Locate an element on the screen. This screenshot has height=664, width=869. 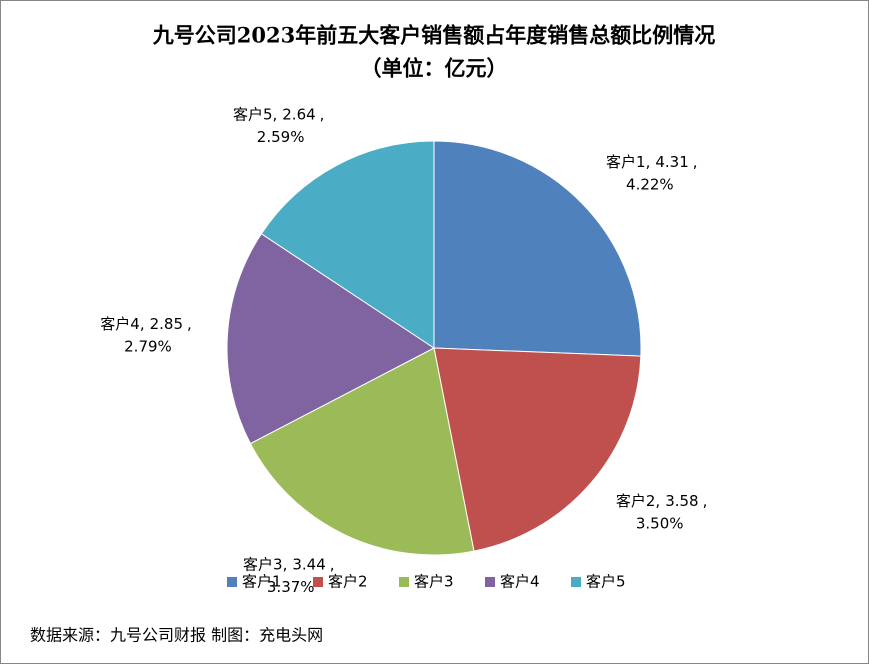
chart-subtitle: （单位：亿元） is located at coordinates (434, 68).